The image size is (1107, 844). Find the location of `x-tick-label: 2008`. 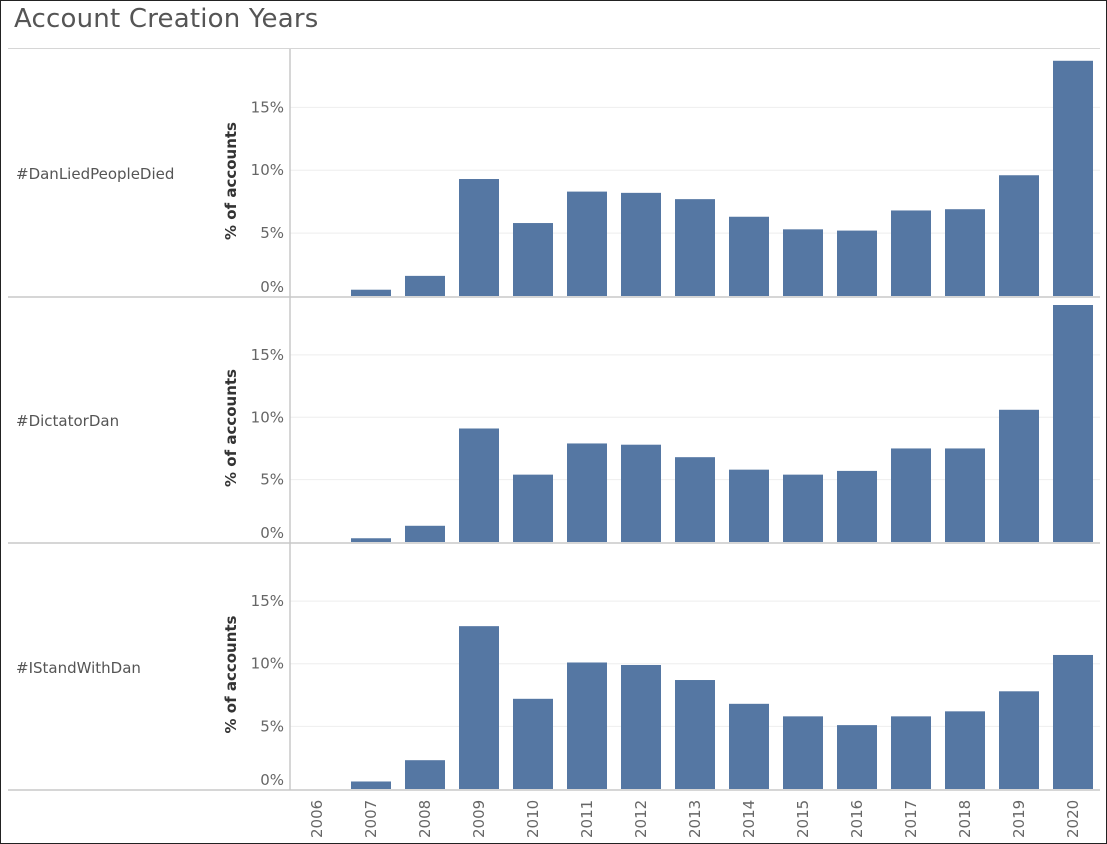

x-tick-label: 2008 is located at coordinates (425, 819).